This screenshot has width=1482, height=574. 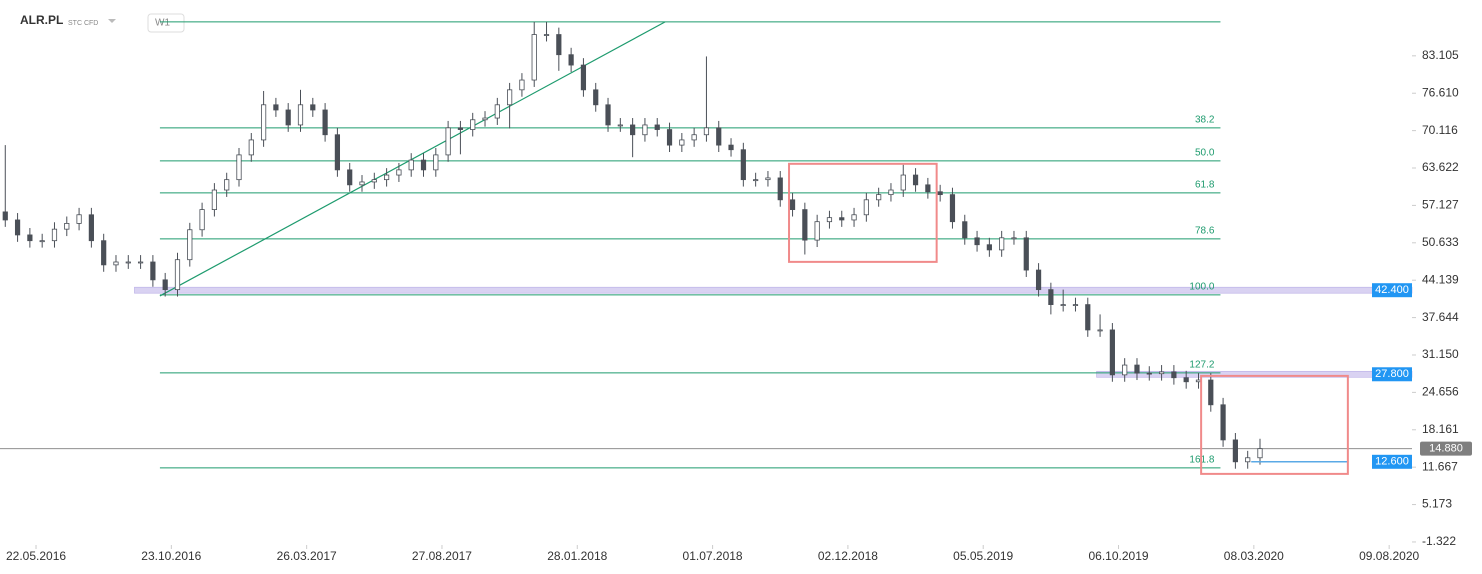 What do you see at coordinates (112, 21) in the screenshot?
I see `dropdown-icon` at bounding box center [112, 21].